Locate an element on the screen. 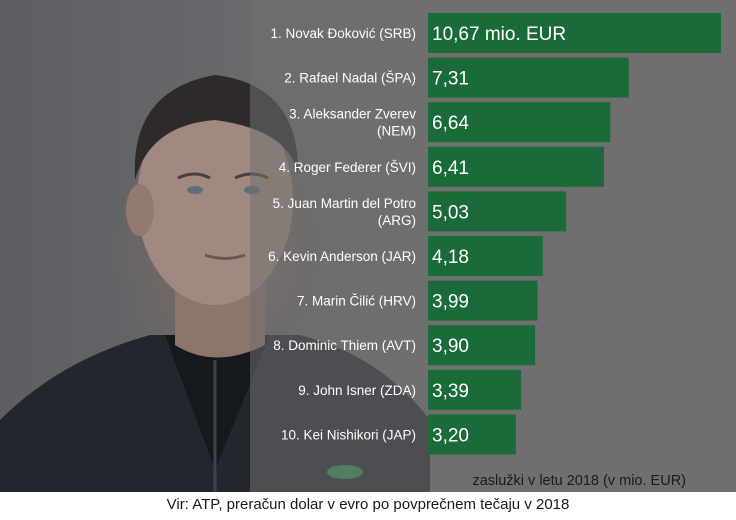 The width and height of the screenshot is (736, 520). value-label-10: 3,20 is located at coordinates (450, 435).